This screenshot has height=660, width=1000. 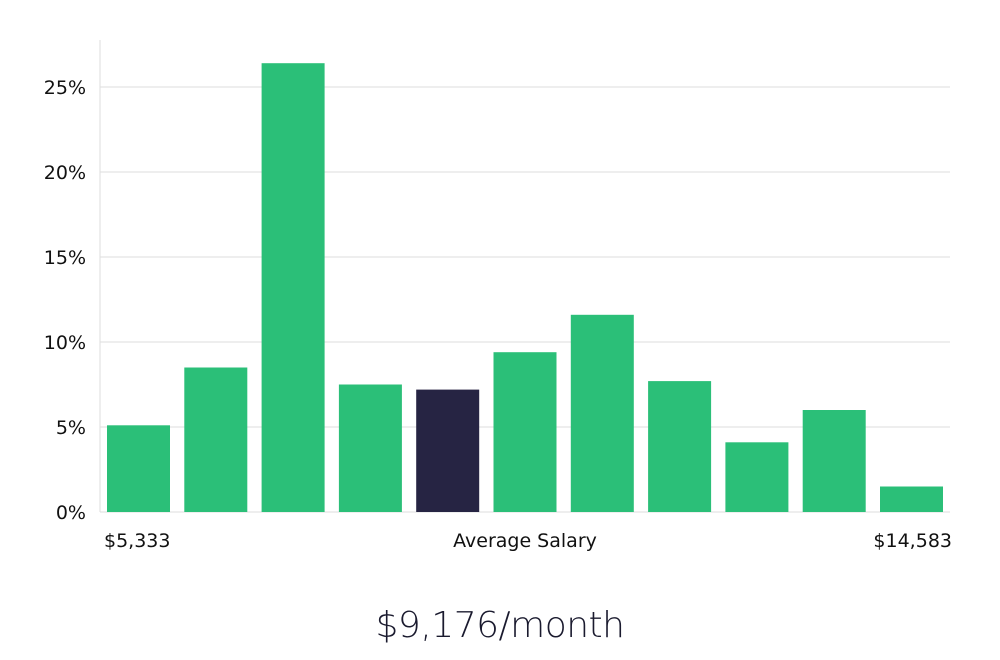 What do you see at coordinates (71, 513) in the screenshot?
I see `y-tick-label: 0%` at bounding box center [71, 513].